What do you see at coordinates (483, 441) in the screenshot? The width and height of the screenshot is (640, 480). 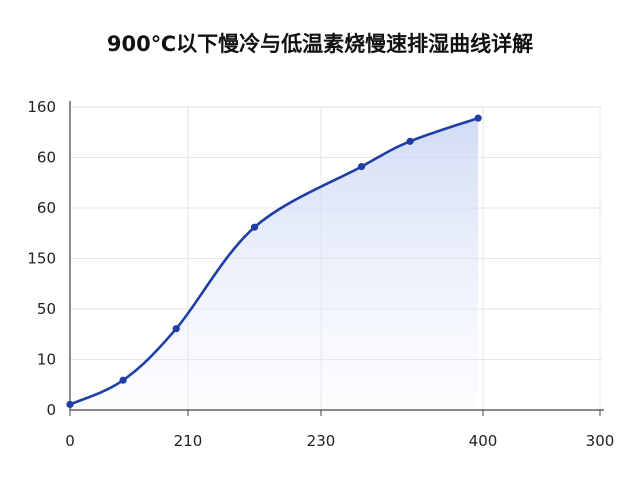 I see `x-tick-label: 400` at bounding box center [483, 441].